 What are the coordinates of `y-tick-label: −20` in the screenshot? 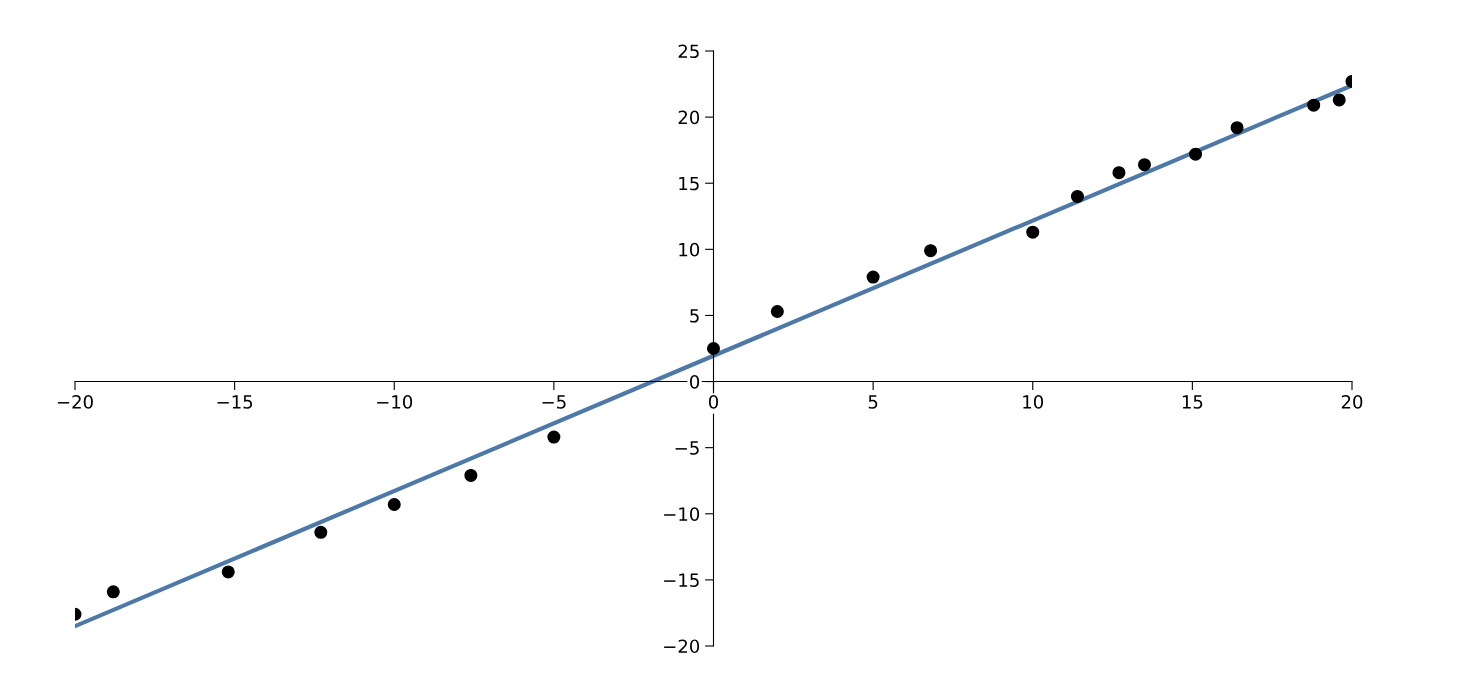 It's located at (682, 646).